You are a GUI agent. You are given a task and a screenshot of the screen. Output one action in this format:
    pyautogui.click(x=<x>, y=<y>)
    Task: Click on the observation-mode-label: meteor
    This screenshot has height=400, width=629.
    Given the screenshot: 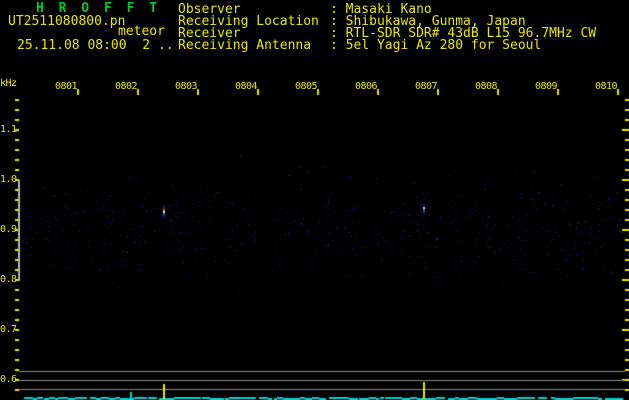 What is the action you would take?
    pyautogui.click(x=141, y=31)
    